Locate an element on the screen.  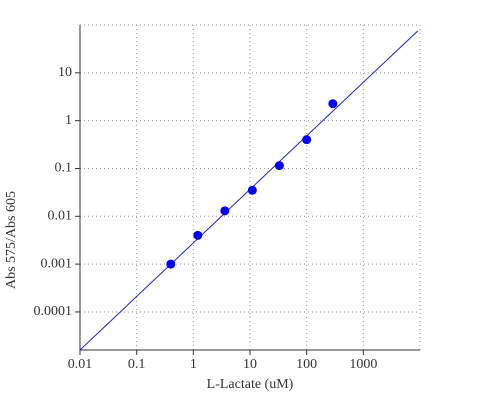
y-axis-label: Abs 575/Abs 605 is located at coordinates (11, 240).